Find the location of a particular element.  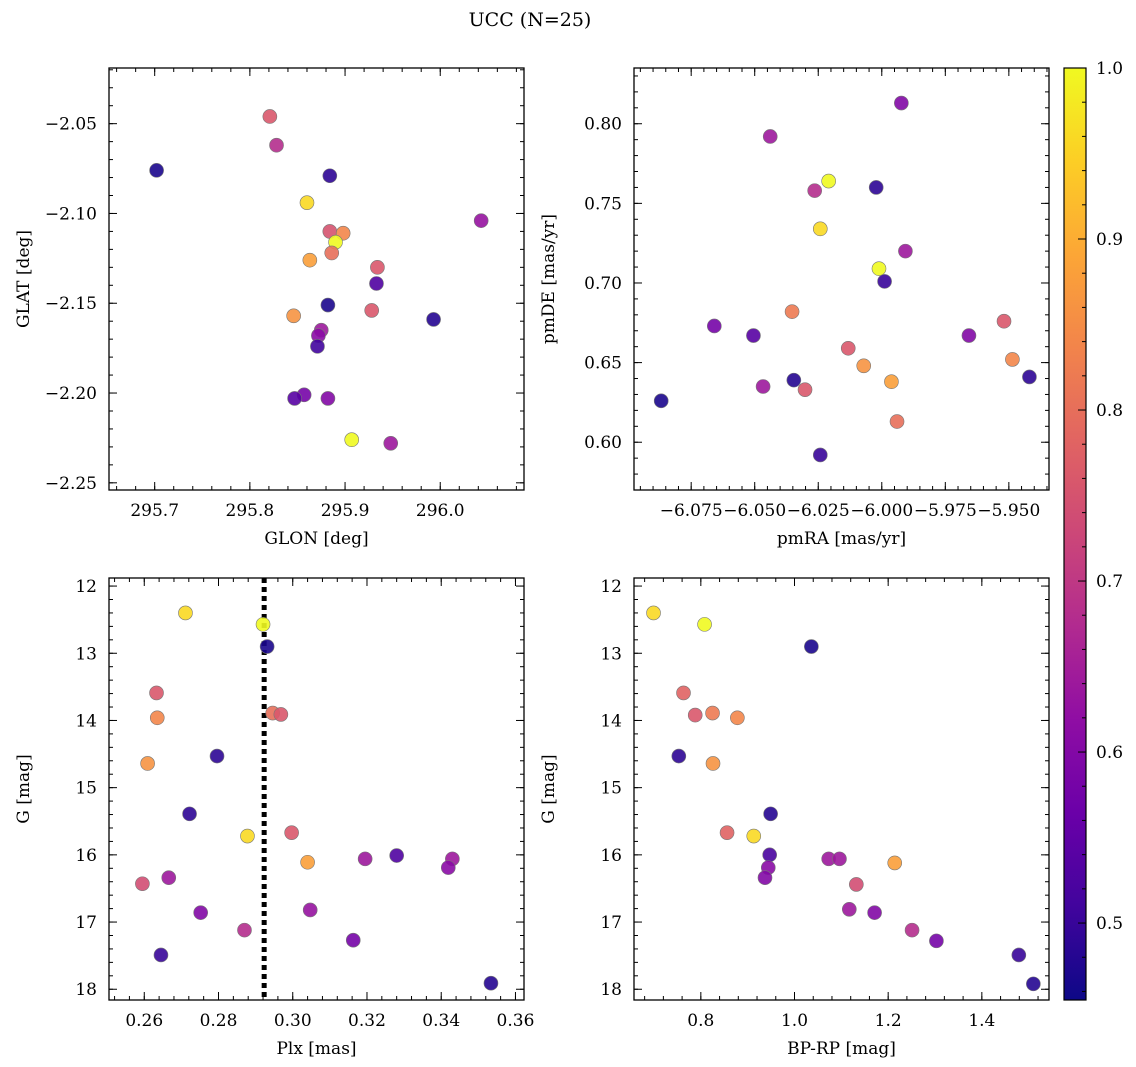

y-tick-label: −2.25 is located at coordinates (71, 484).